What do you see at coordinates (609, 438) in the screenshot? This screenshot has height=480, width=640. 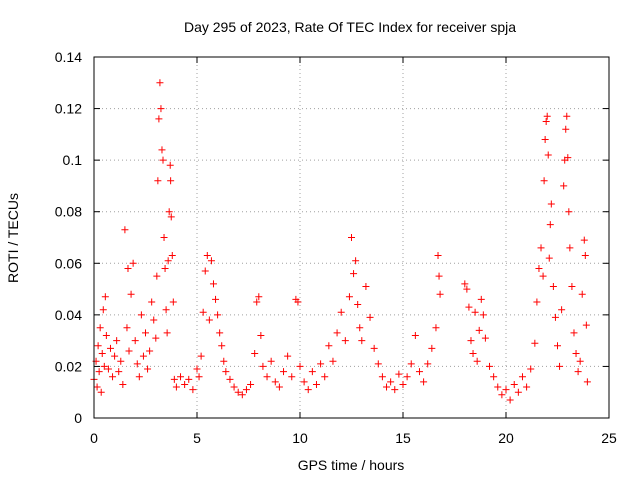 I see `x-tick-label: 25` at bounding box center [609, 438].